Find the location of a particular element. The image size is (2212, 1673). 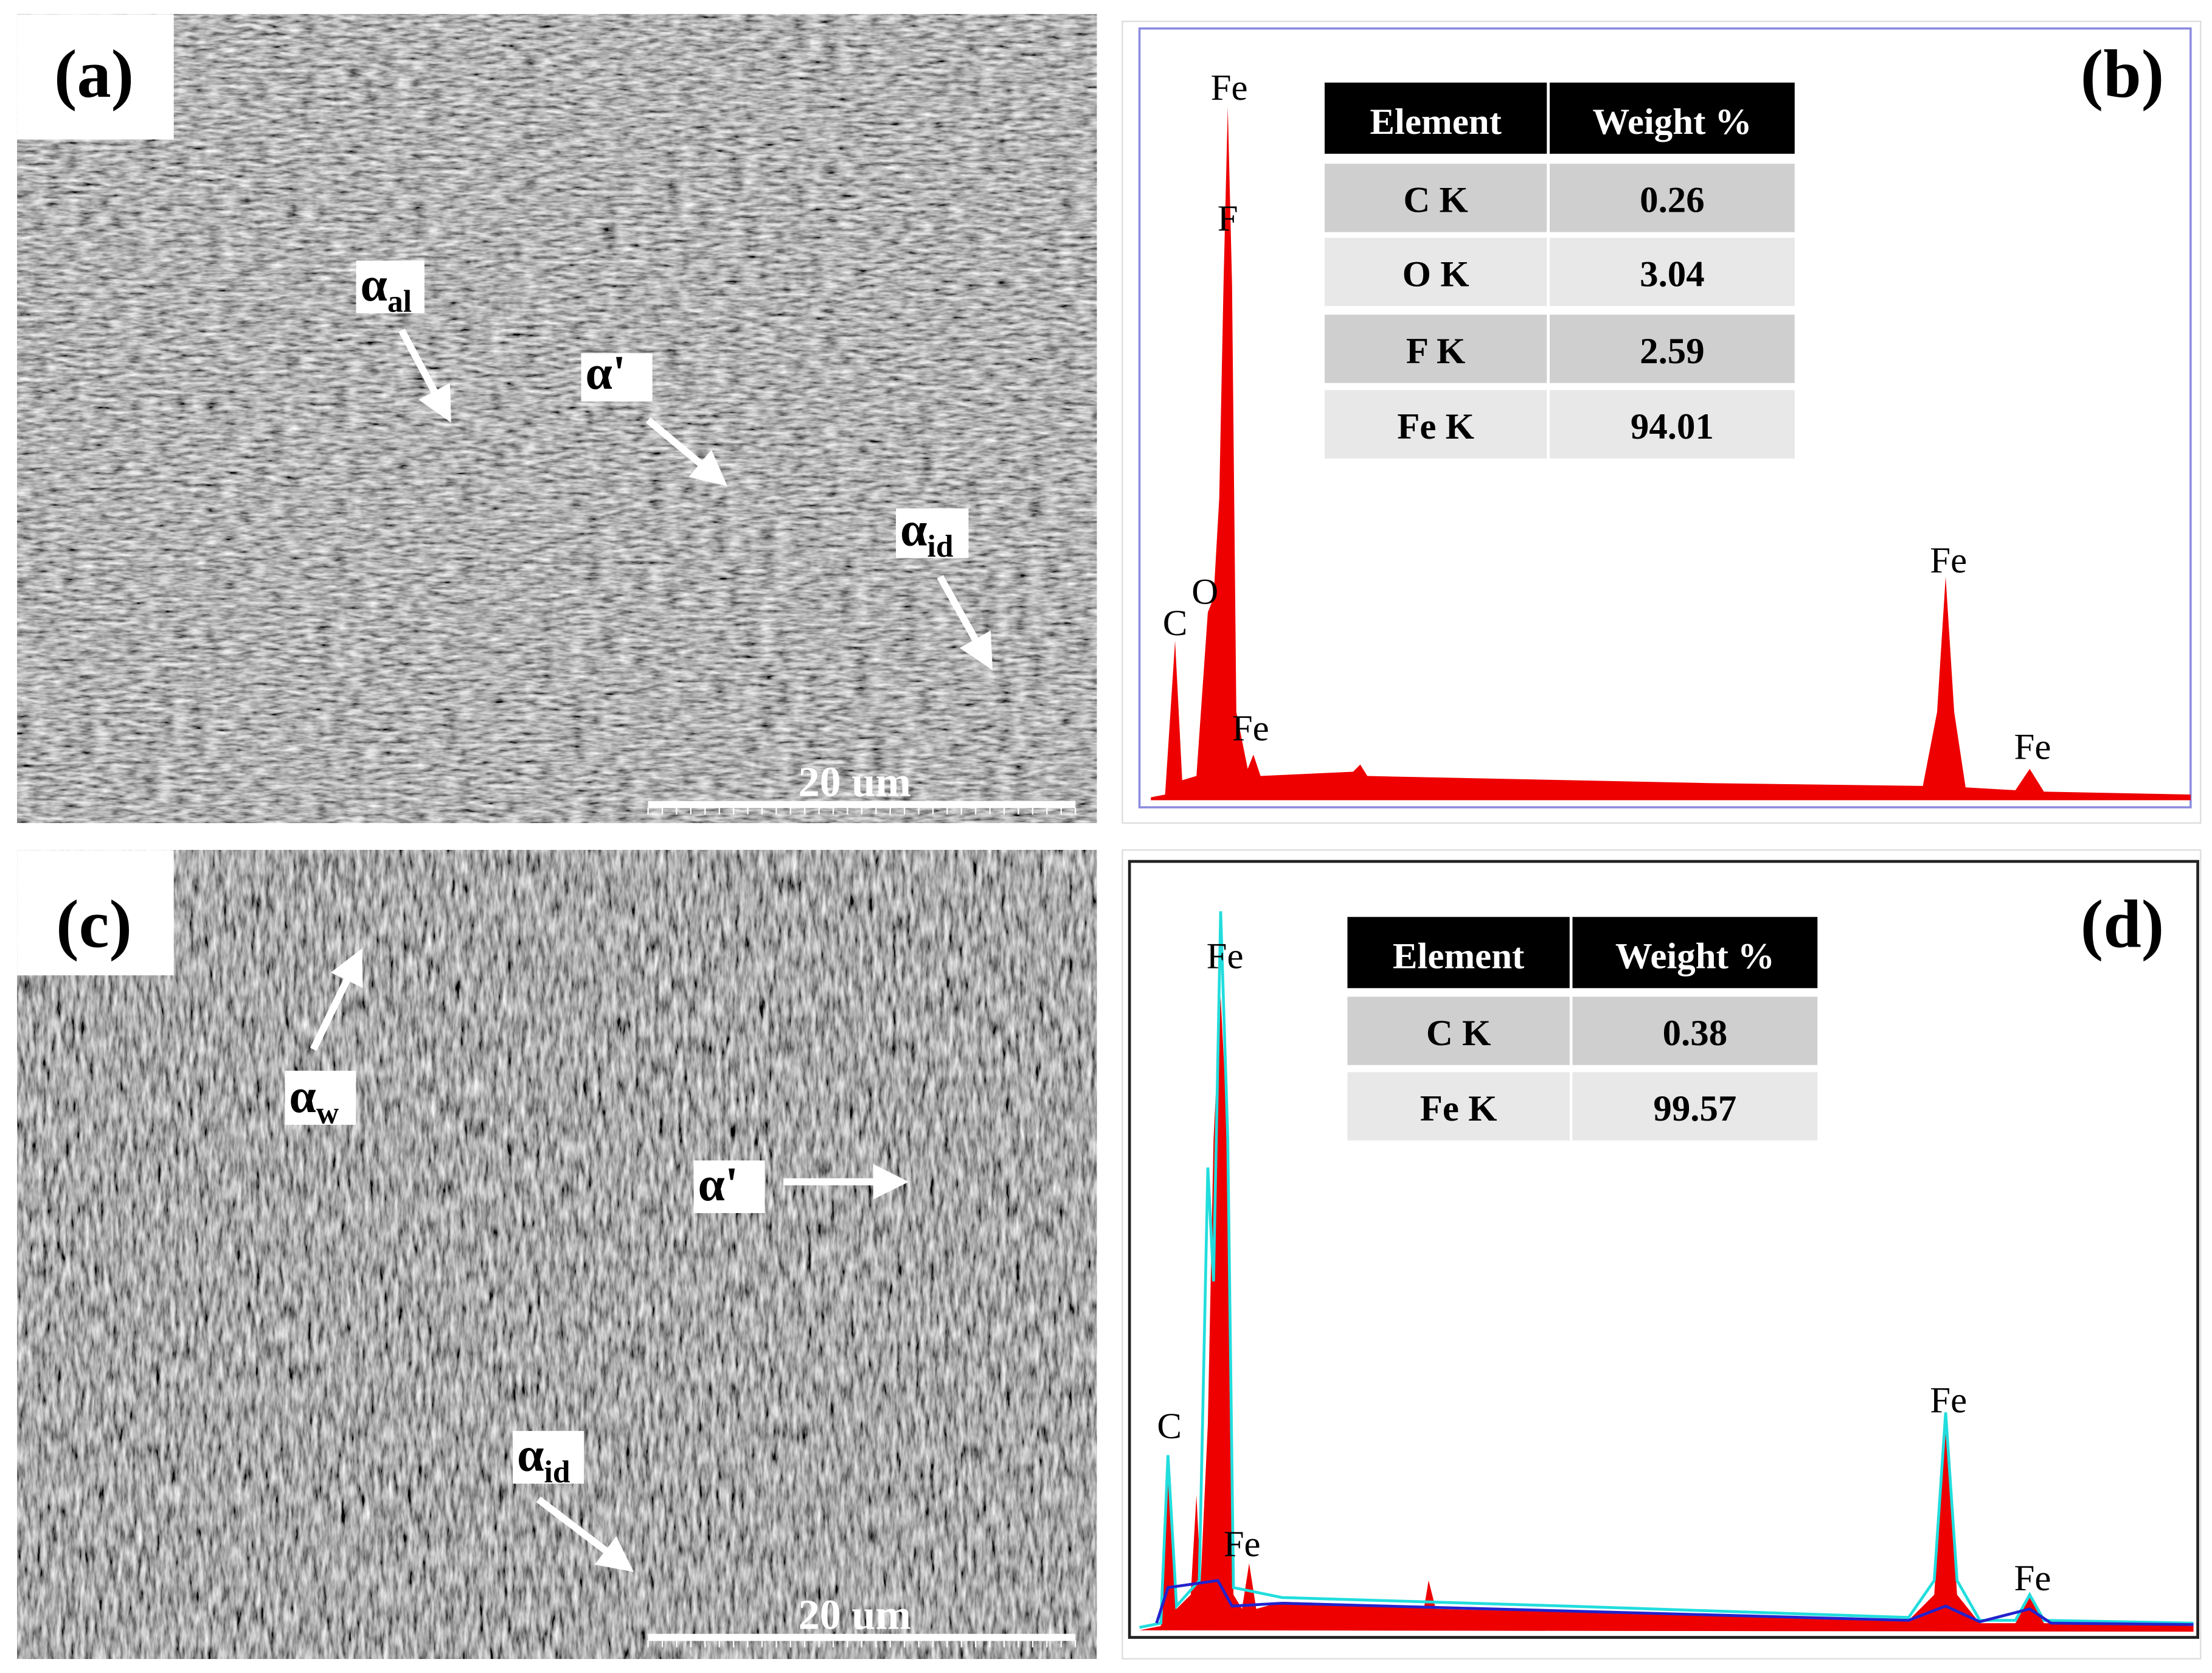

annotation-subscript: w is located at coordinates (327, 1113).